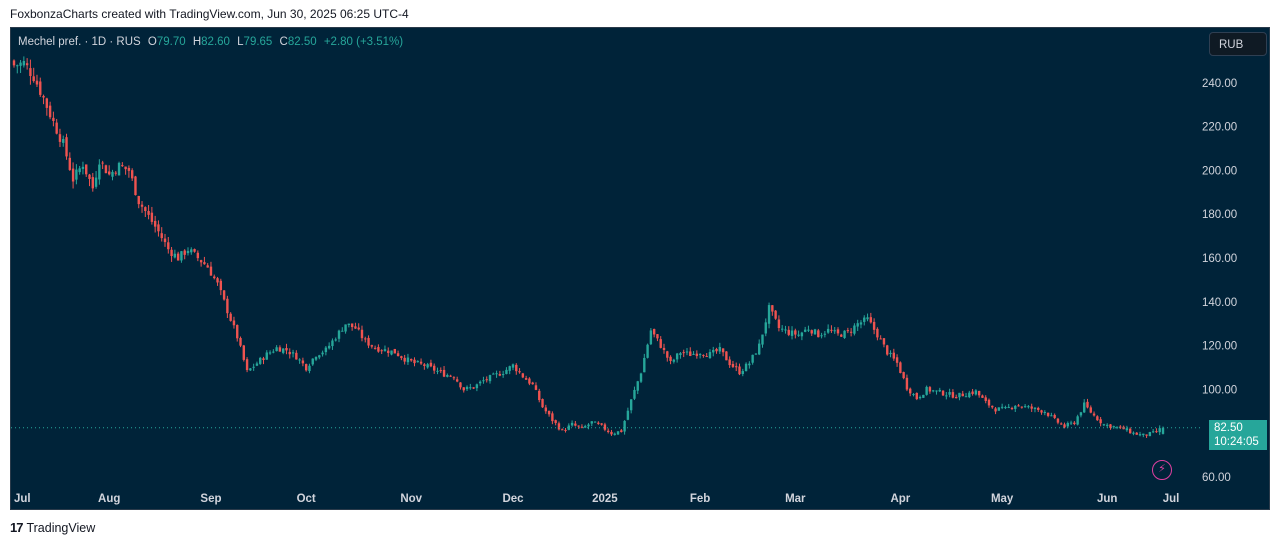 The height and width of the screenshot is (546, 1281). I want to click on currency-button: RUB, so click(1238, 44).